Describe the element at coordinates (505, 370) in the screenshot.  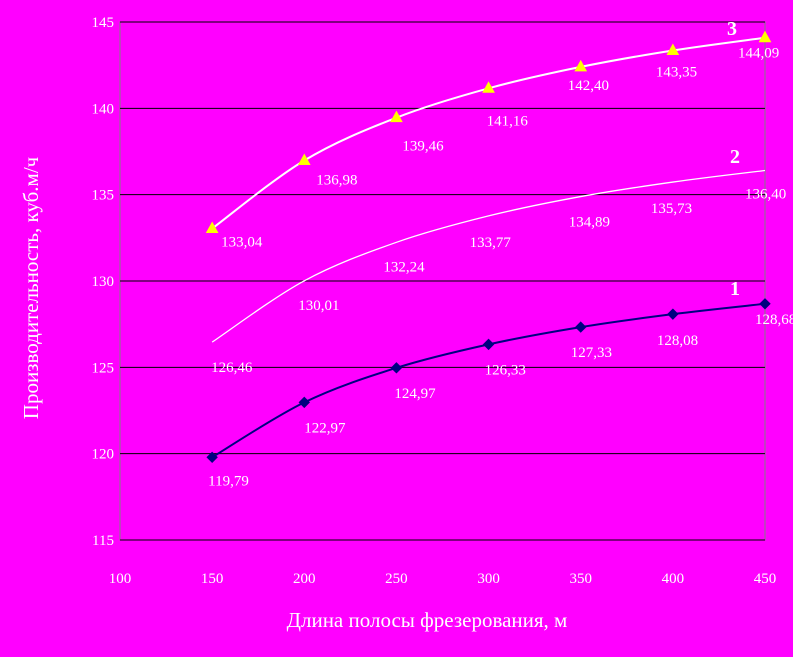
I see `series-1-data-label: 126,33` at that location.